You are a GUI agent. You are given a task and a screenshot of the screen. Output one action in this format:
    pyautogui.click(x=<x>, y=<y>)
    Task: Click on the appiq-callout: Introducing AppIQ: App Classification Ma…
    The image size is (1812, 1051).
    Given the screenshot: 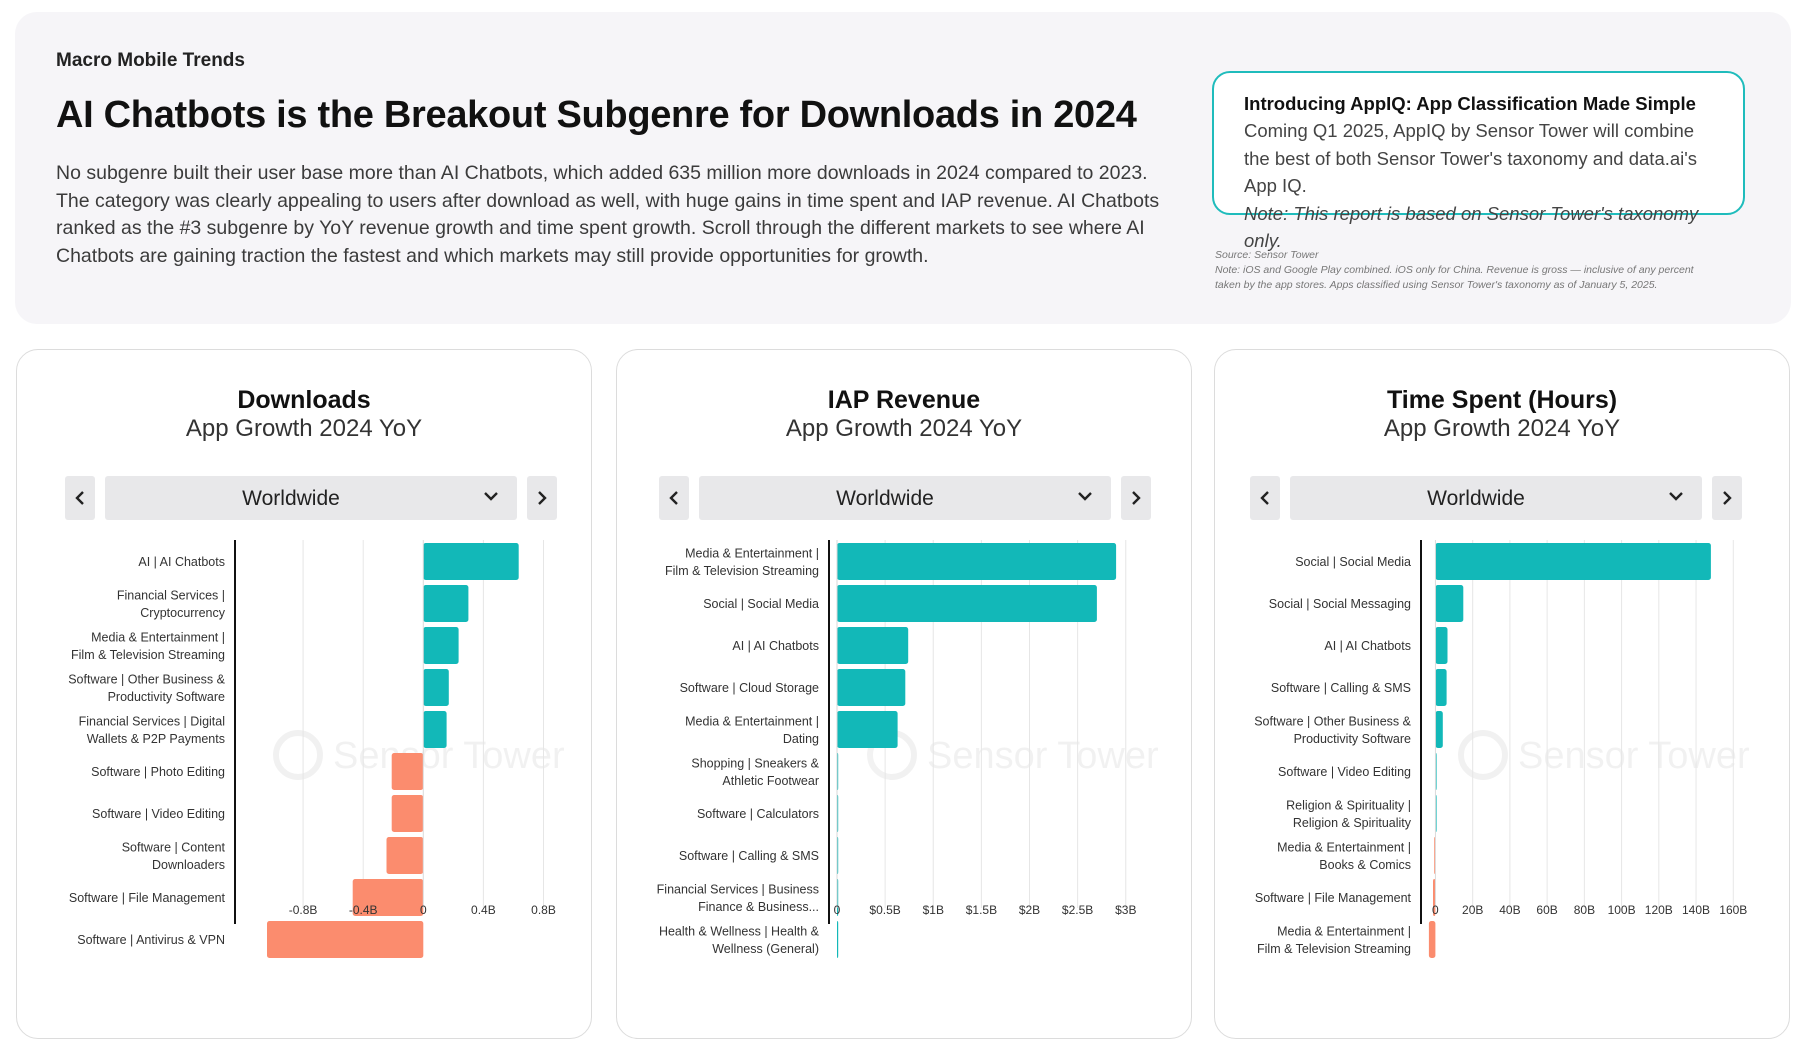 What is the action you would take?
    pyautogui.click(x=1478, y=161)
    